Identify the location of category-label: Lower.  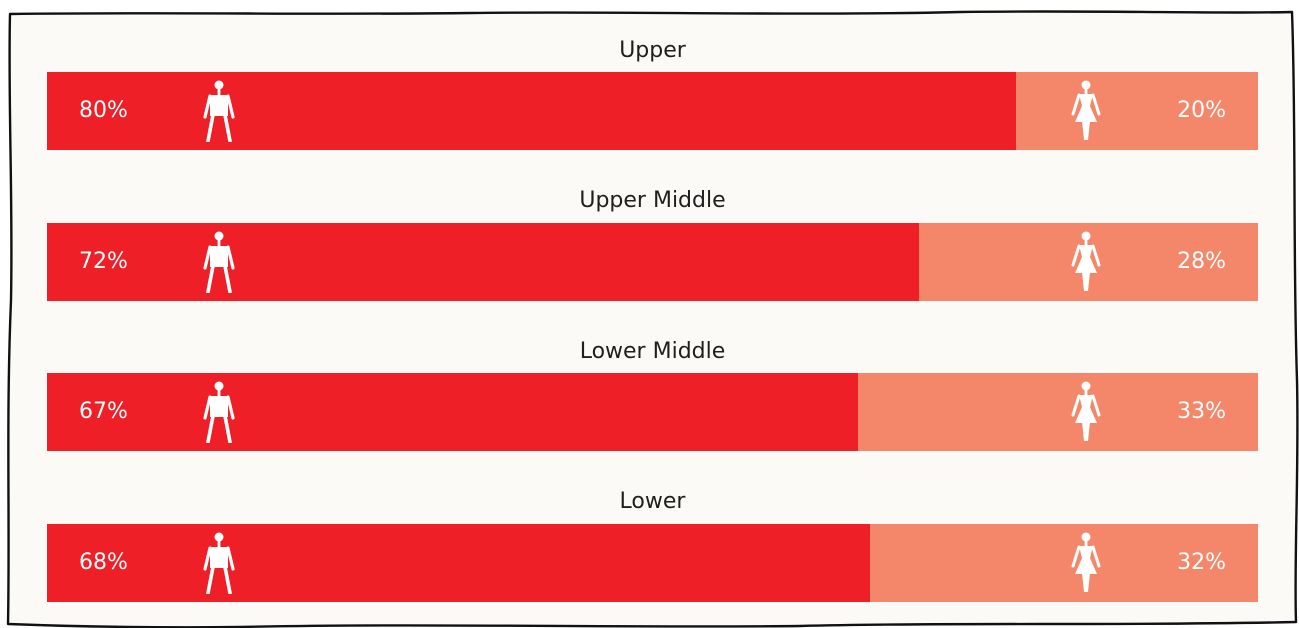
(652, 502).